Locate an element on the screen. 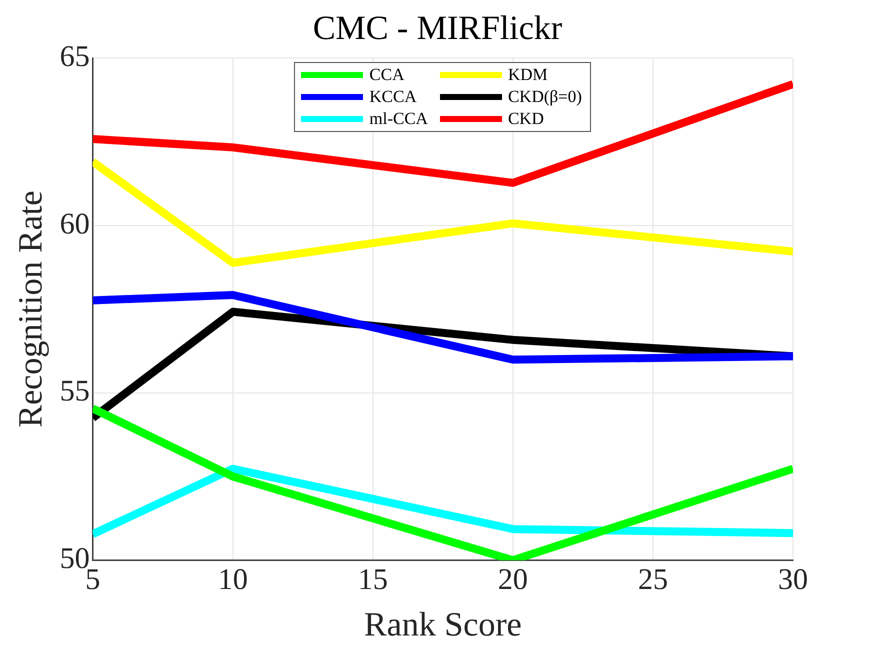  x-tick-label: 25 is located at coordinates (653, 579).